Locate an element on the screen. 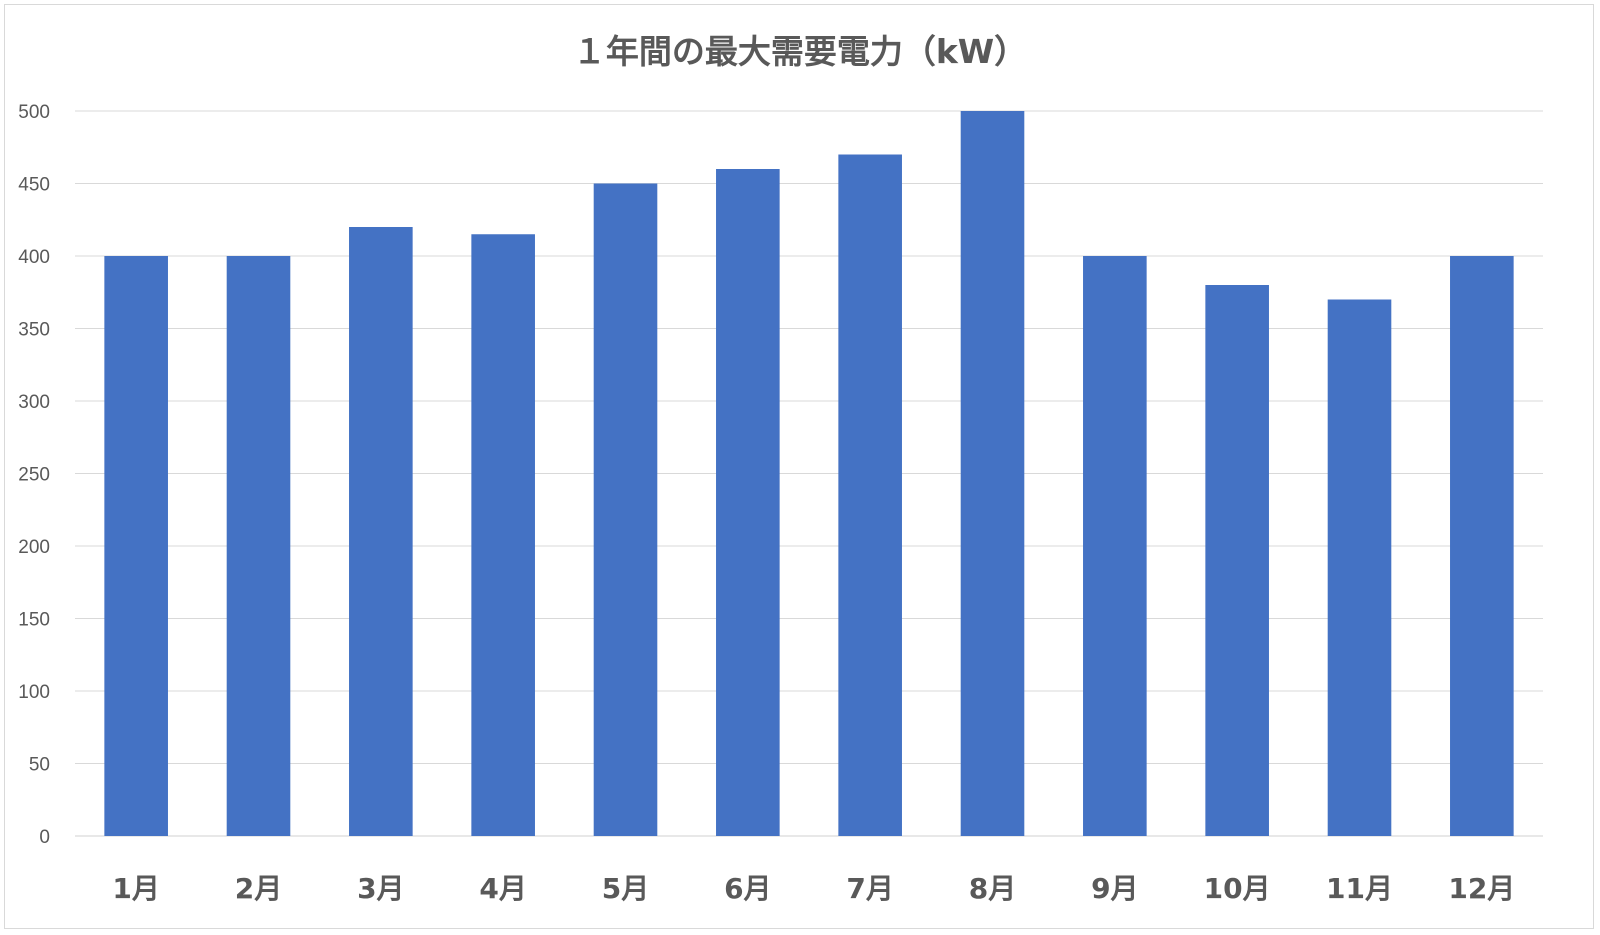 This screenshot has height=935, width=1600. x-tick-label: 4月 is located at coordinates (502, 888).